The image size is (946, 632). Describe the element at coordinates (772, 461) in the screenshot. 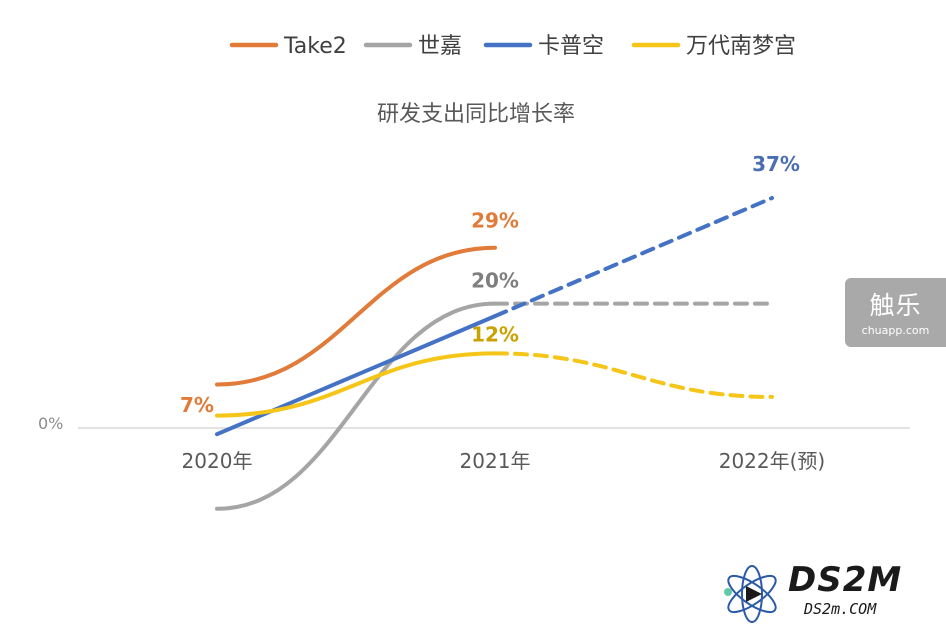

I see `x-tick-label-2: 2022年(预)` at that location.